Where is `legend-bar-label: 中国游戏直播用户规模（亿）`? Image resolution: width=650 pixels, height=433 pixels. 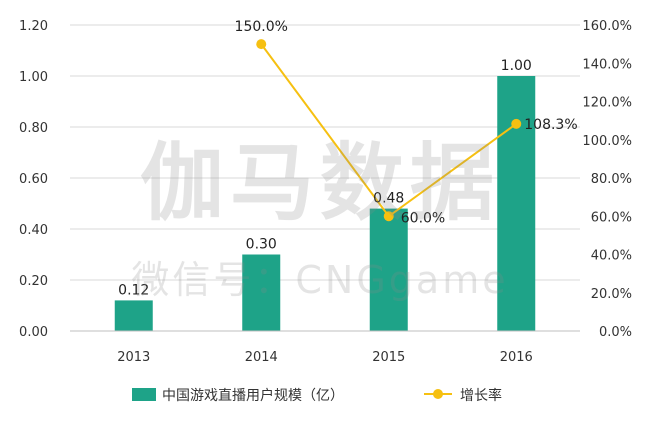
legend-bar-label: 中国游戏直播用户规模（亿） is located at coordinates (253, 395).